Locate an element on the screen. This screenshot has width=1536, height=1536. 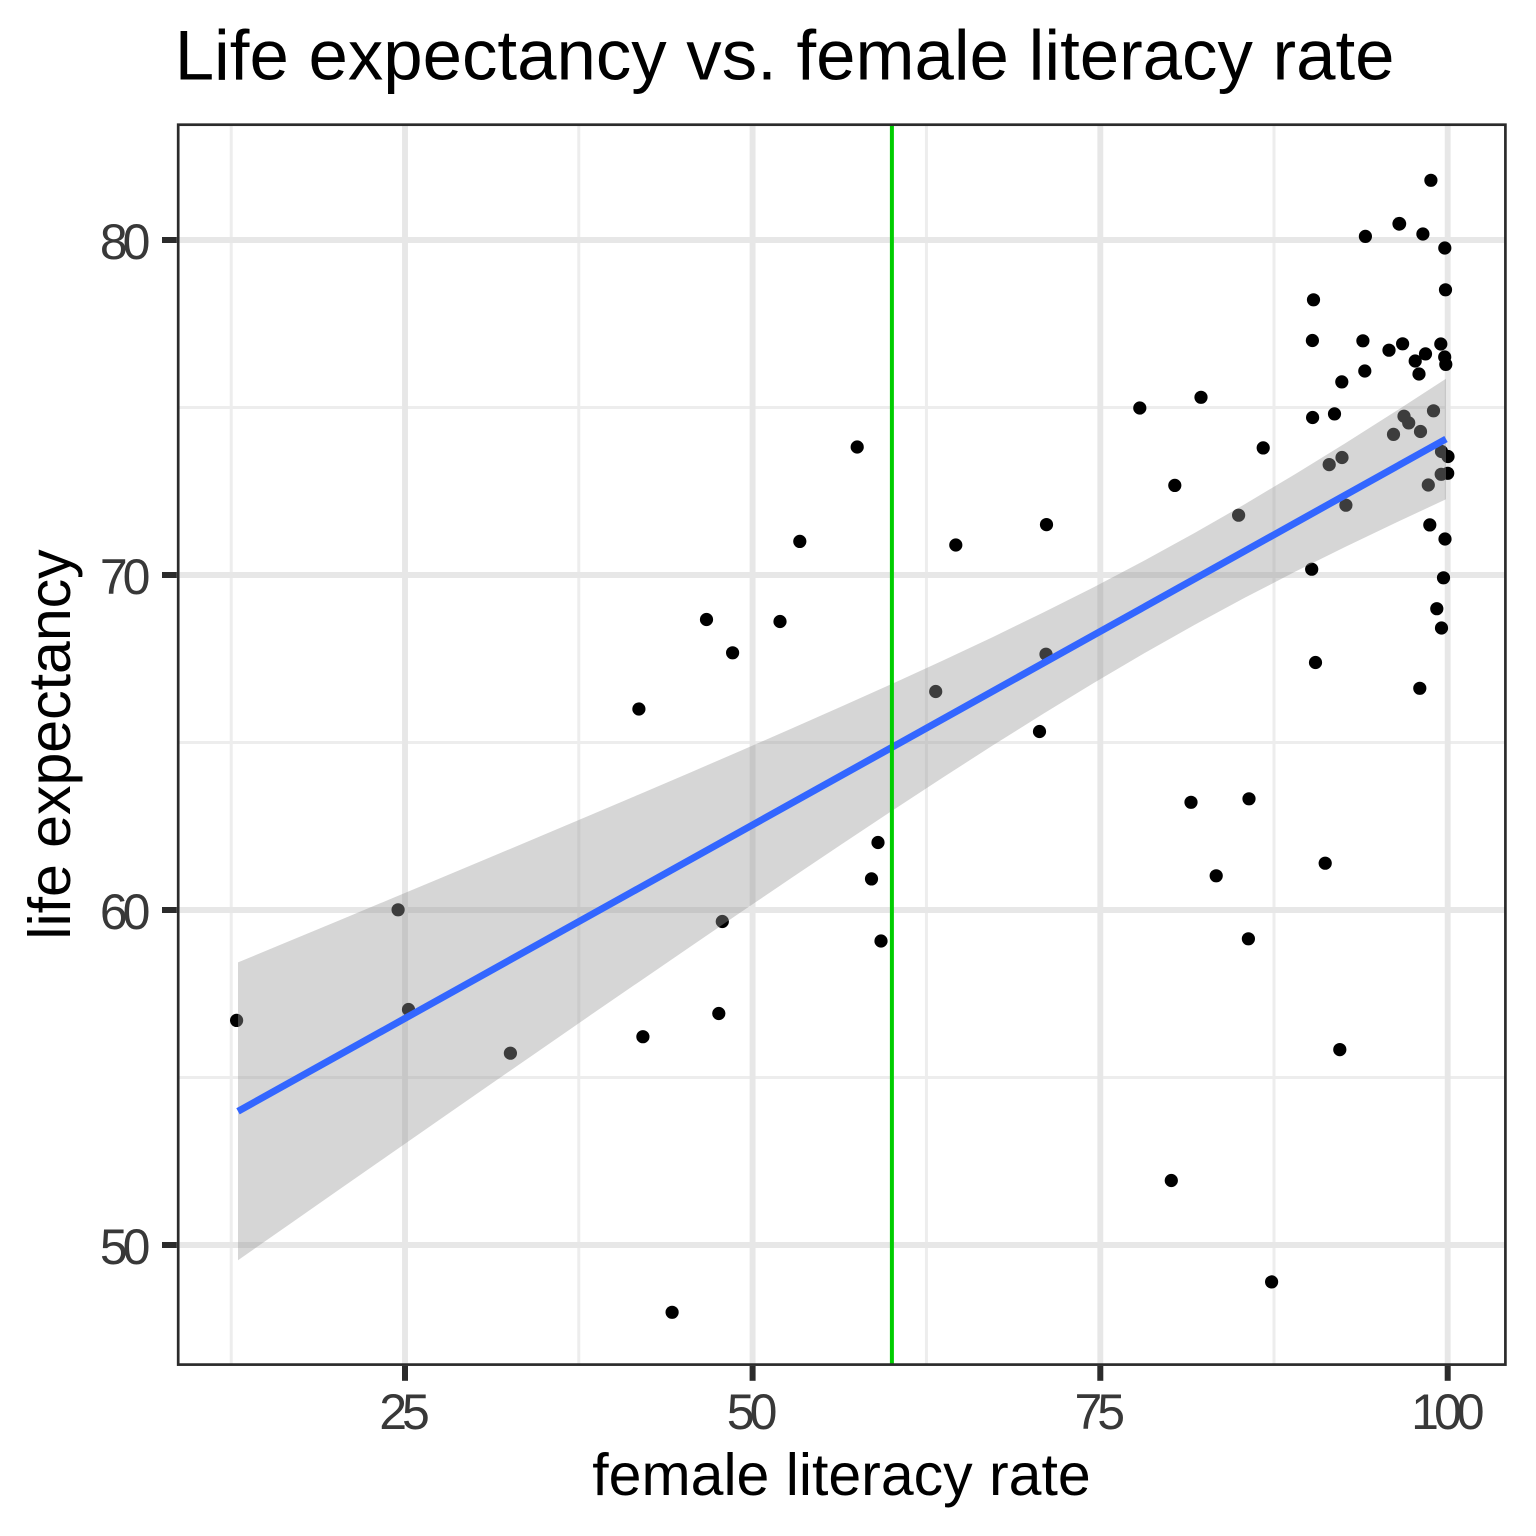
svg-text: 25 is located at coordinates (403, 1412).